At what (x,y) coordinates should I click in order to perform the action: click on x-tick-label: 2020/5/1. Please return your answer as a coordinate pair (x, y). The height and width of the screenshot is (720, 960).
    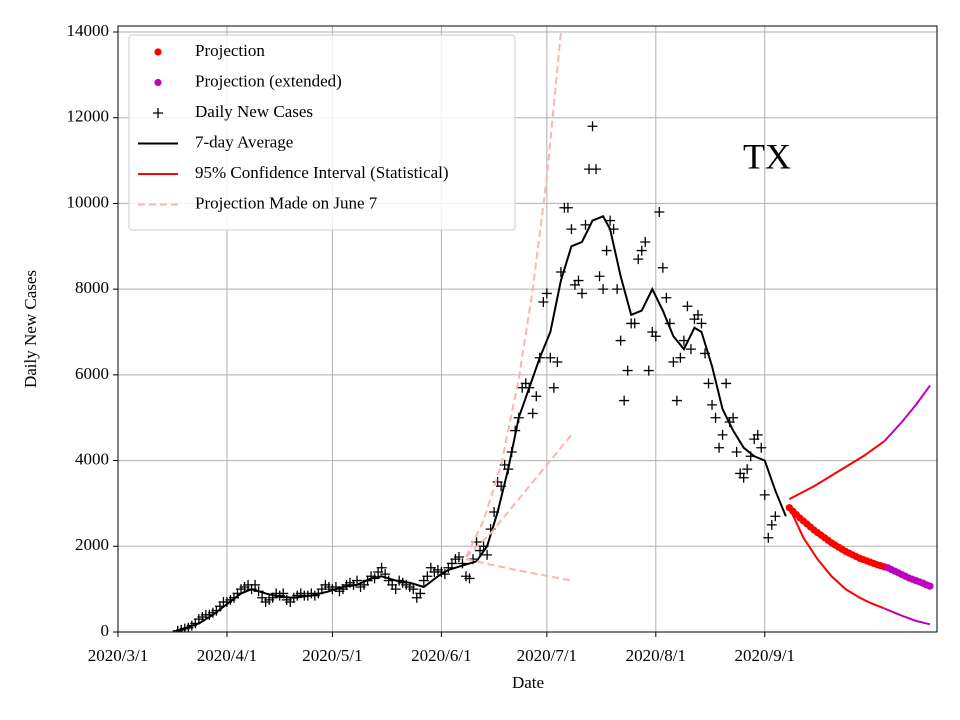
    Looking at the image, I should click on (332, 655).